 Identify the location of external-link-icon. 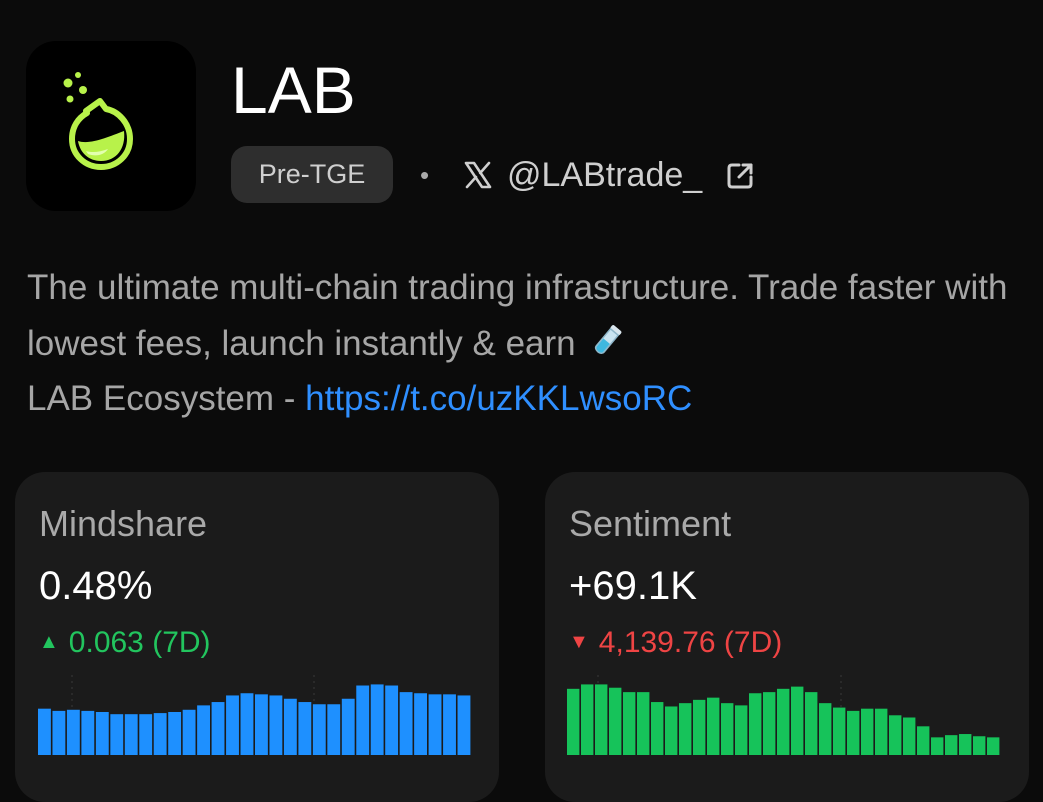
(740, 176).